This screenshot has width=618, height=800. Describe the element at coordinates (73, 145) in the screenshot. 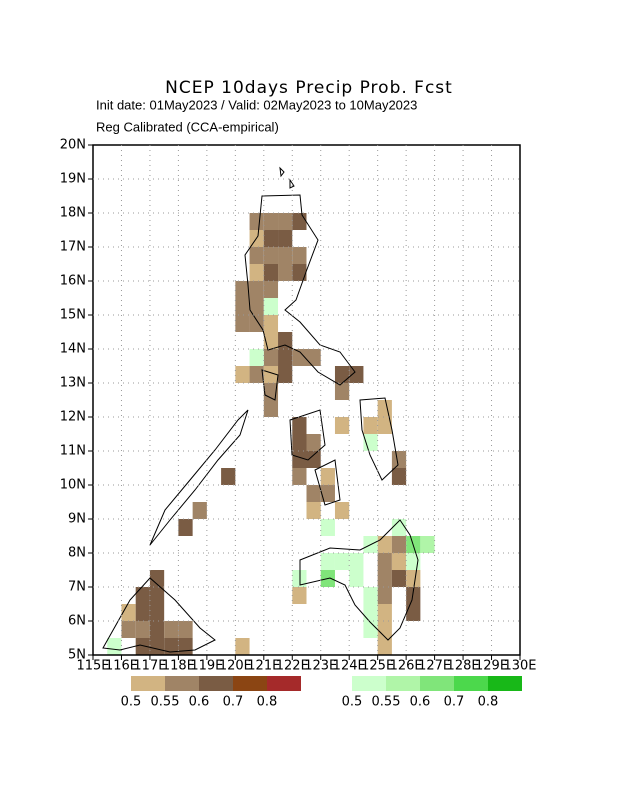

I see `lat-tick-label: 20N` at that location.